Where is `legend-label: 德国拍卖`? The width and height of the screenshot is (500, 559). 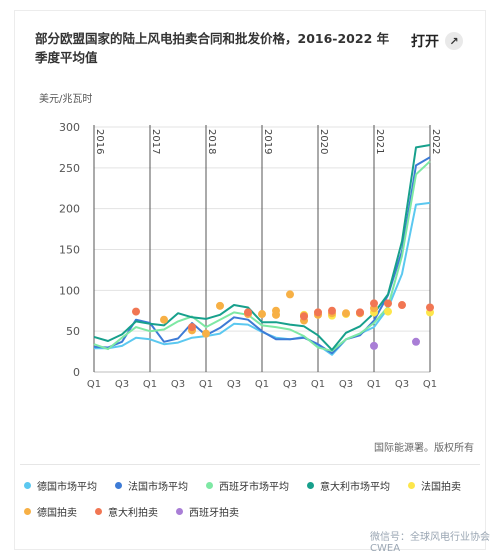 legend-label: 德国拍卖 is located at coordinates (57, 513).